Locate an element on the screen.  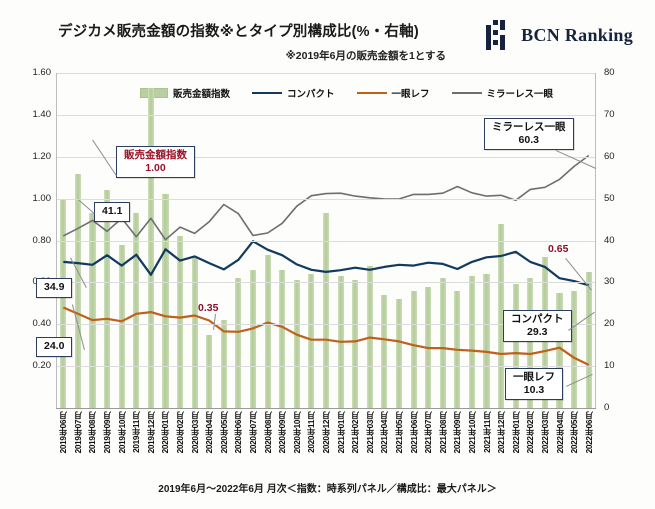
y2-tick-label: 30 is located at coordinates (609, 282).